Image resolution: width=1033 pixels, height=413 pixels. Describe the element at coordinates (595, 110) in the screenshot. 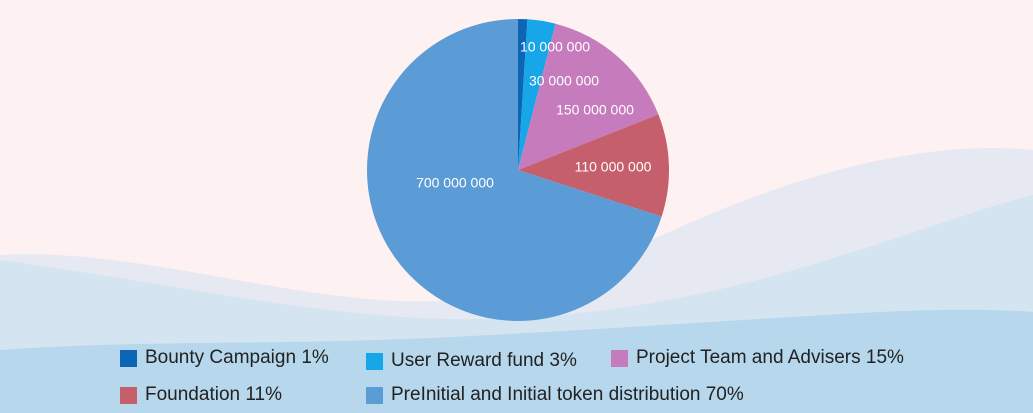

I see `slice-value-label: 150 000 000` at that location.